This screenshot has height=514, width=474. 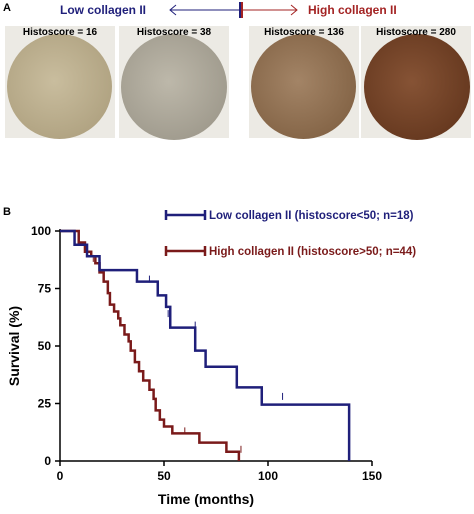 I want to click on histoscore-label-3: Histoscore = 136, so click(x=304, y=32).